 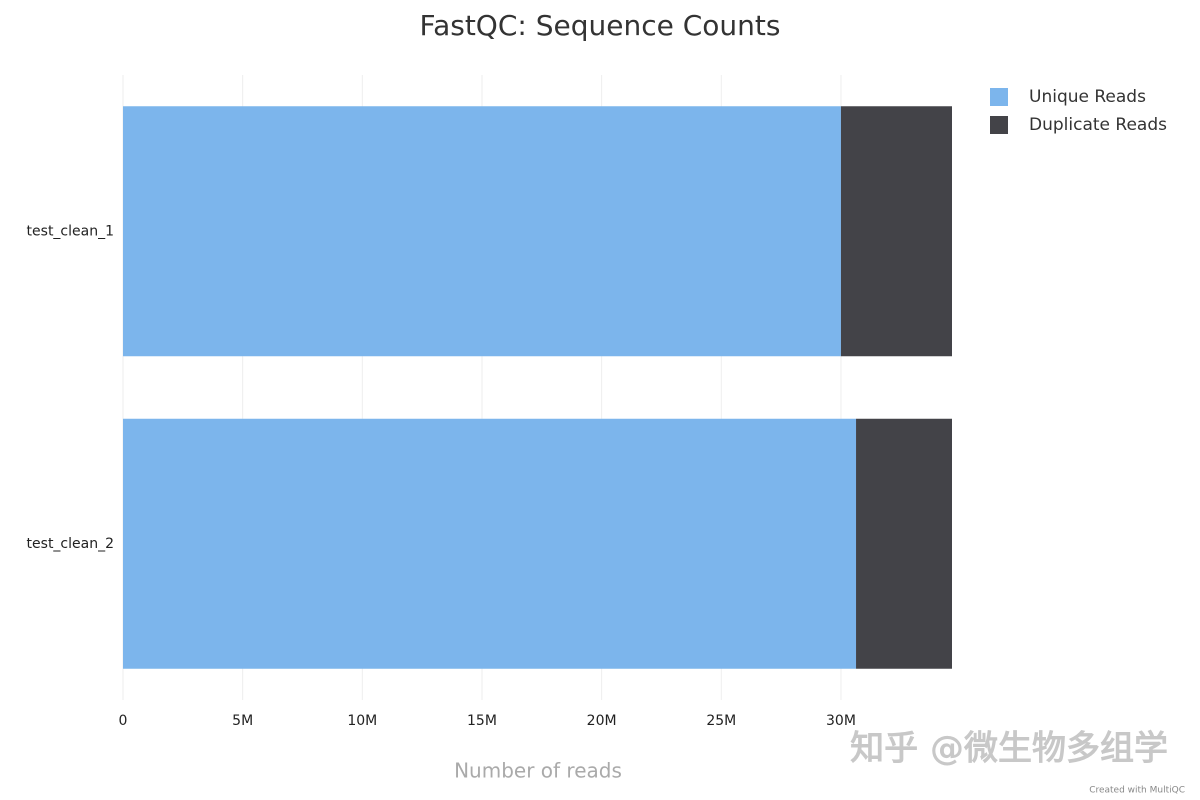 What do you see at coordinates (1137, 791) in the screenshot?
I see `credit: Created with MultiQC` at bounding box center [1137, 791].